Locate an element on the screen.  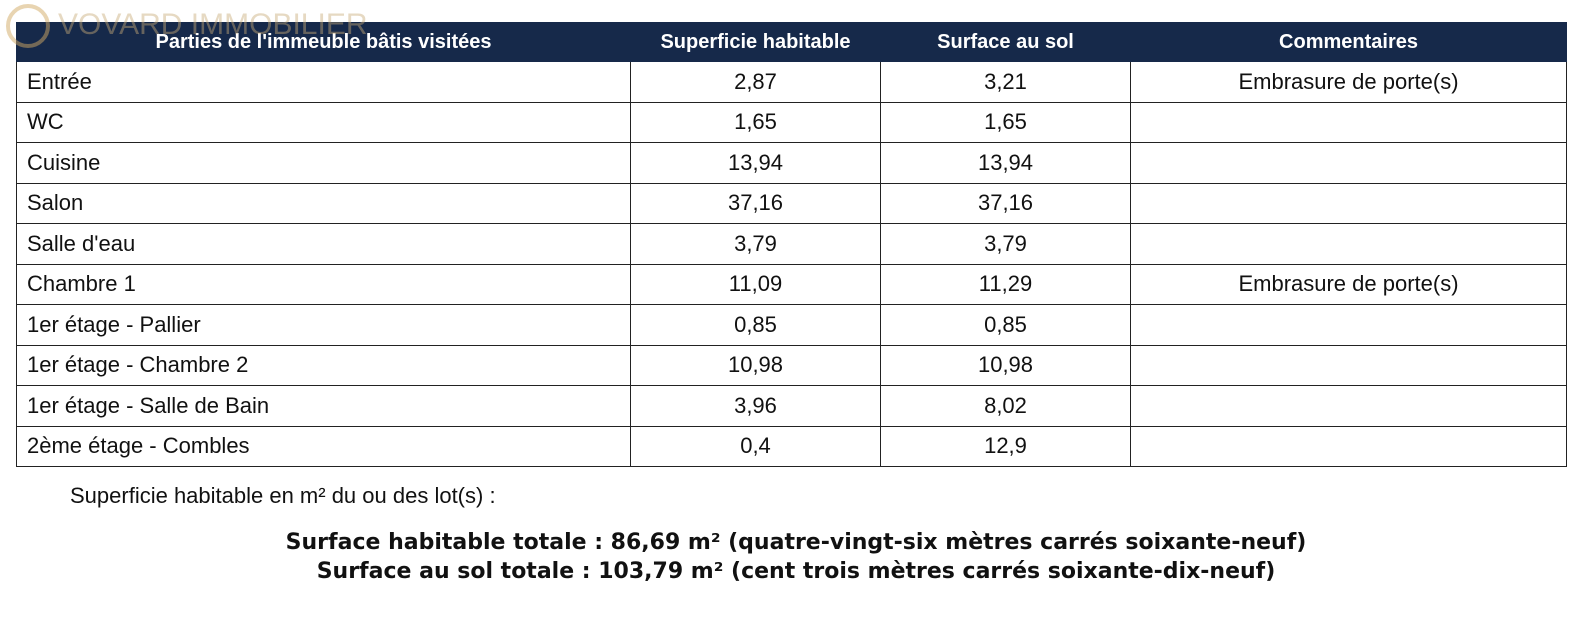
table-row: Salle d'eau 3,79 3,79 is located at coordinates (791, 244).